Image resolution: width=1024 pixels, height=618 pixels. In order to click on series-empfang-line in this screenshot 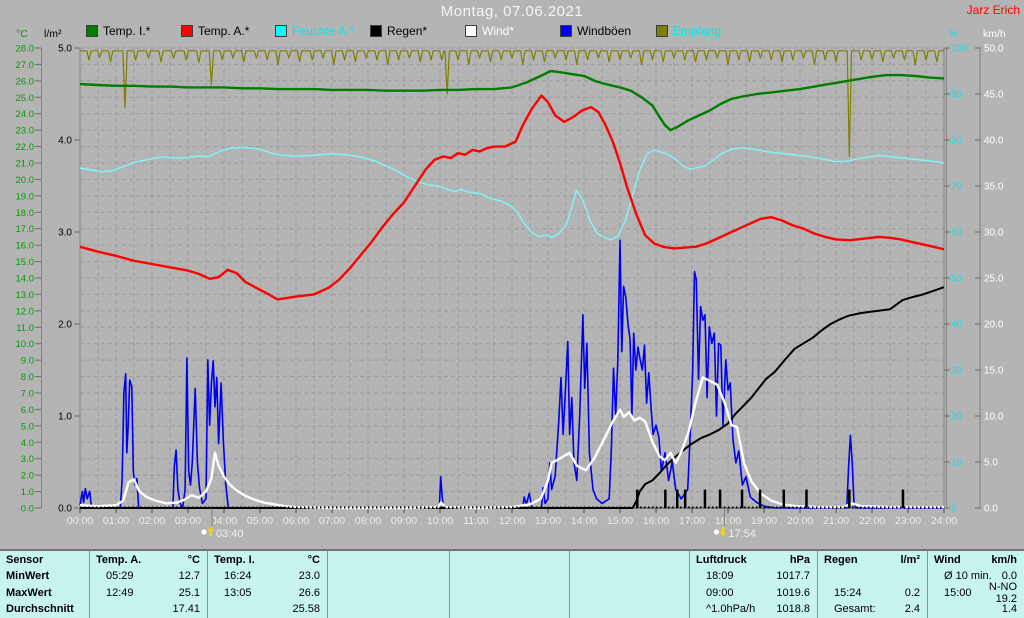, I will do `click(512, 104)`.